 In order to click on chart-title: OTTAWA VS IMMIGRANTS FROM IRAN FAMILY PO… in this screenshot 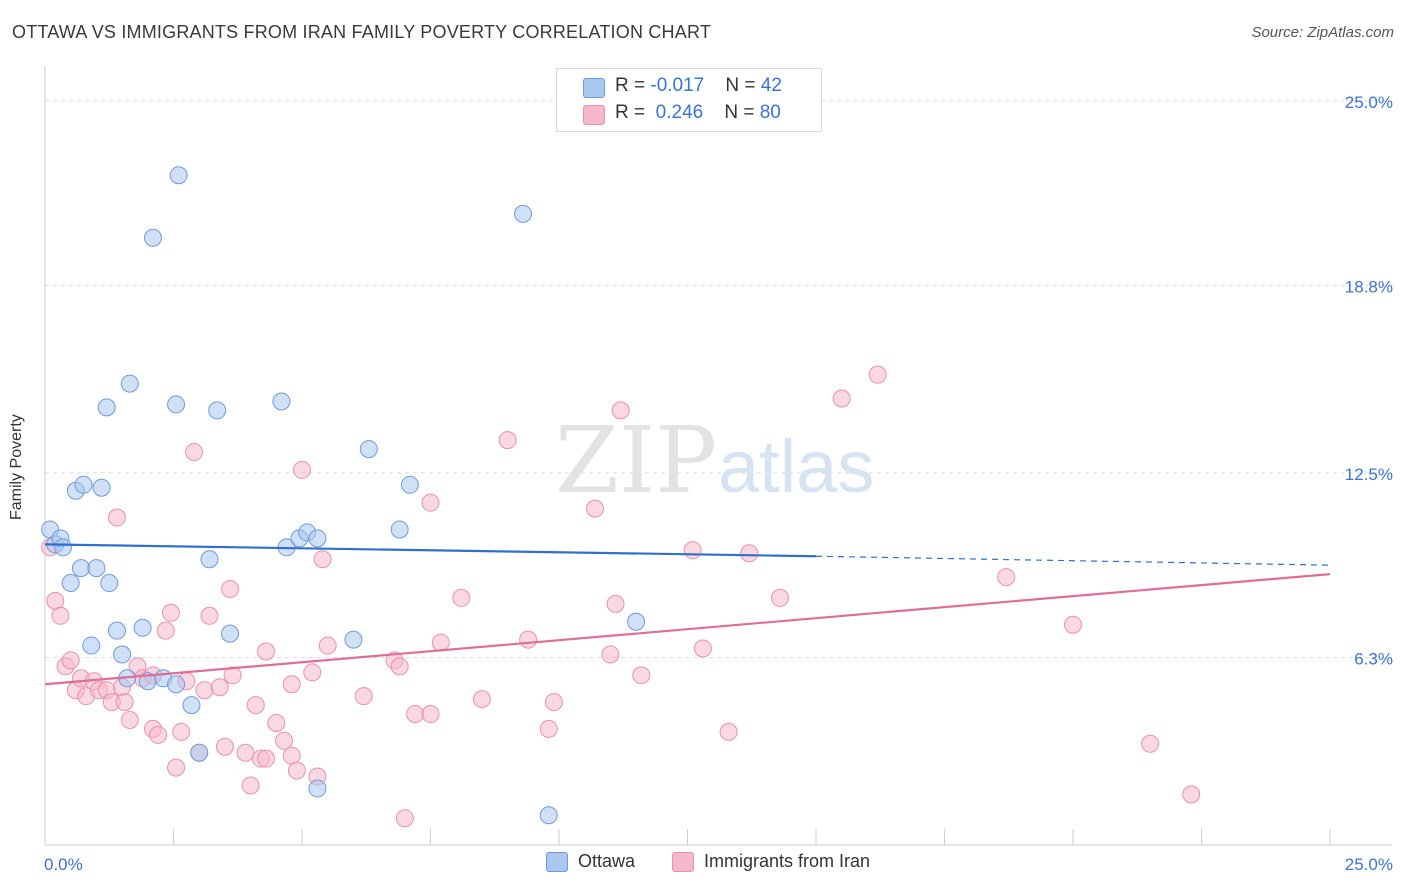, I will do `click(362, 32)`.